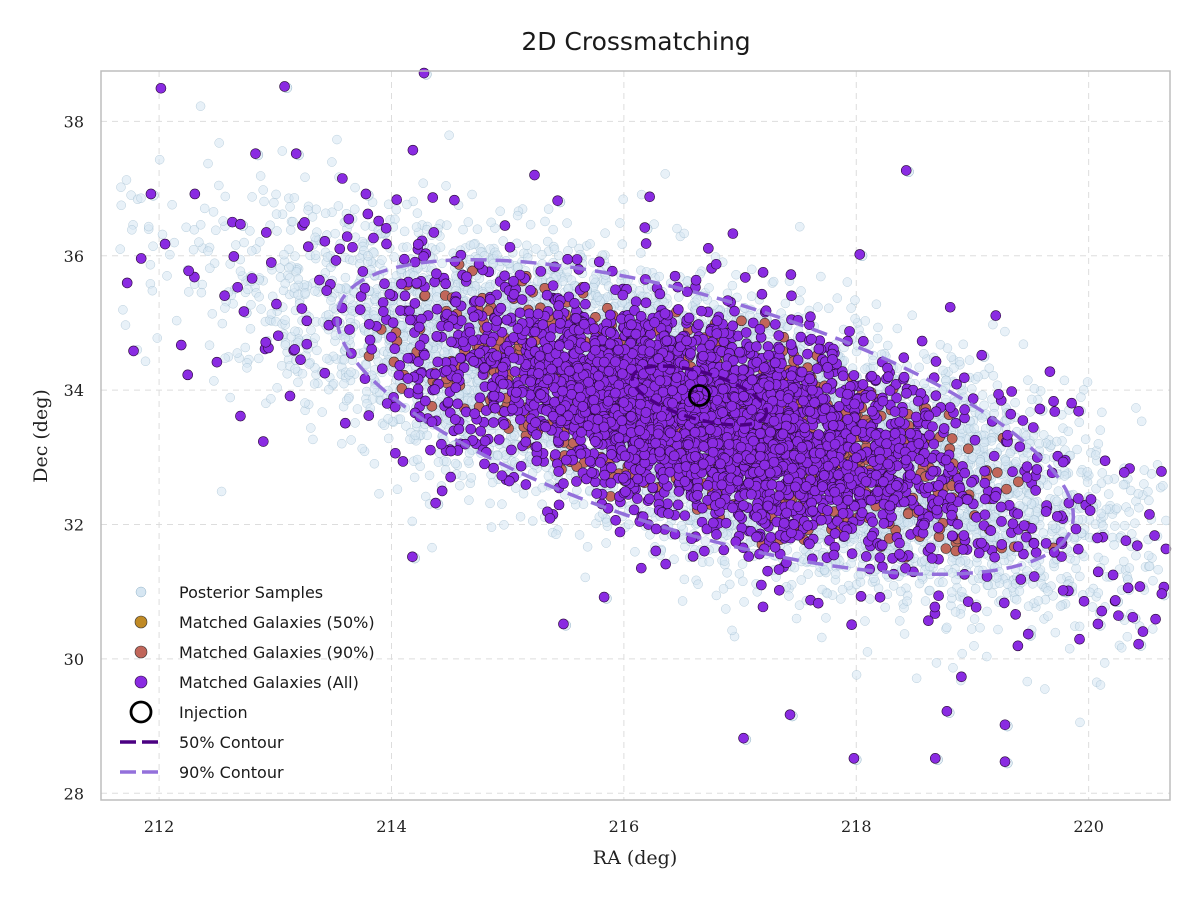 The width and height of the screenshot is (1200, 901). What do you see at coordinates (635, 41) in the screenshot?
I see `chart-title: 2D Crossmatching` at bounding box center [635, 41].